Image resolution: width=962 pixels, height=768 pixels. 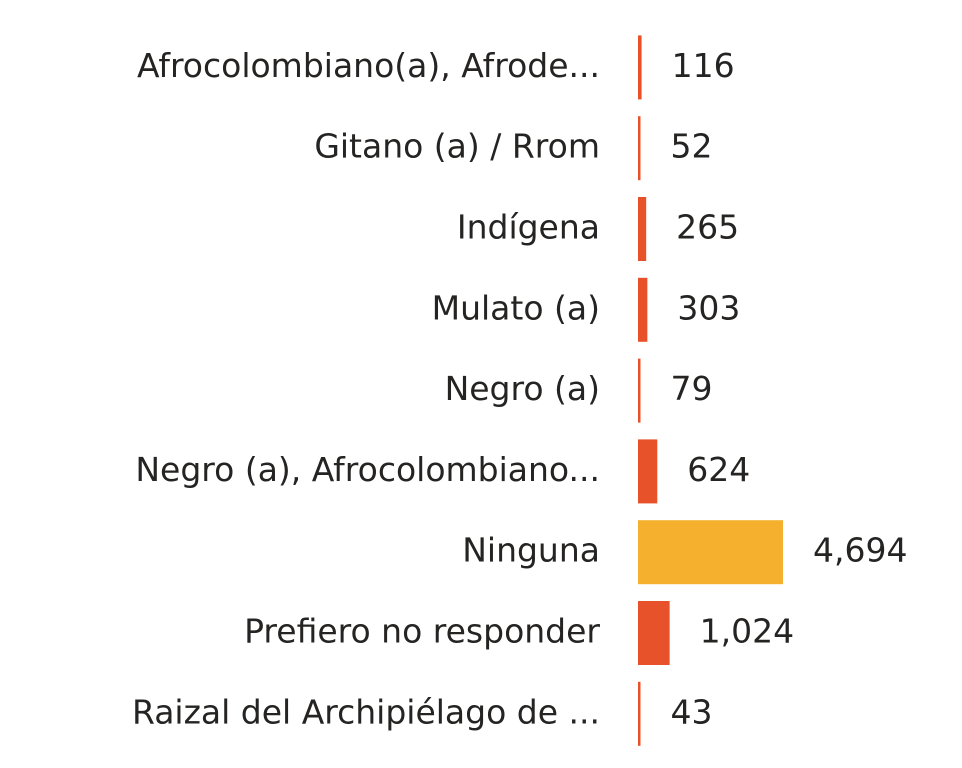 What do you see at coordinates (531, 550) in the screenshot?
I see `category-label: Ninguna` at bounding box center [531, 550].